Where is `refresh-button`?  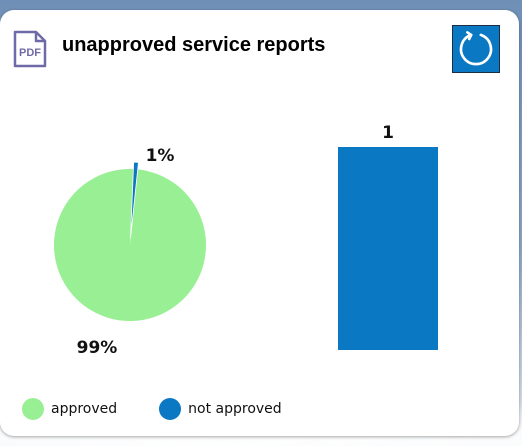
refresh-button is located at coordinates (476, 49).